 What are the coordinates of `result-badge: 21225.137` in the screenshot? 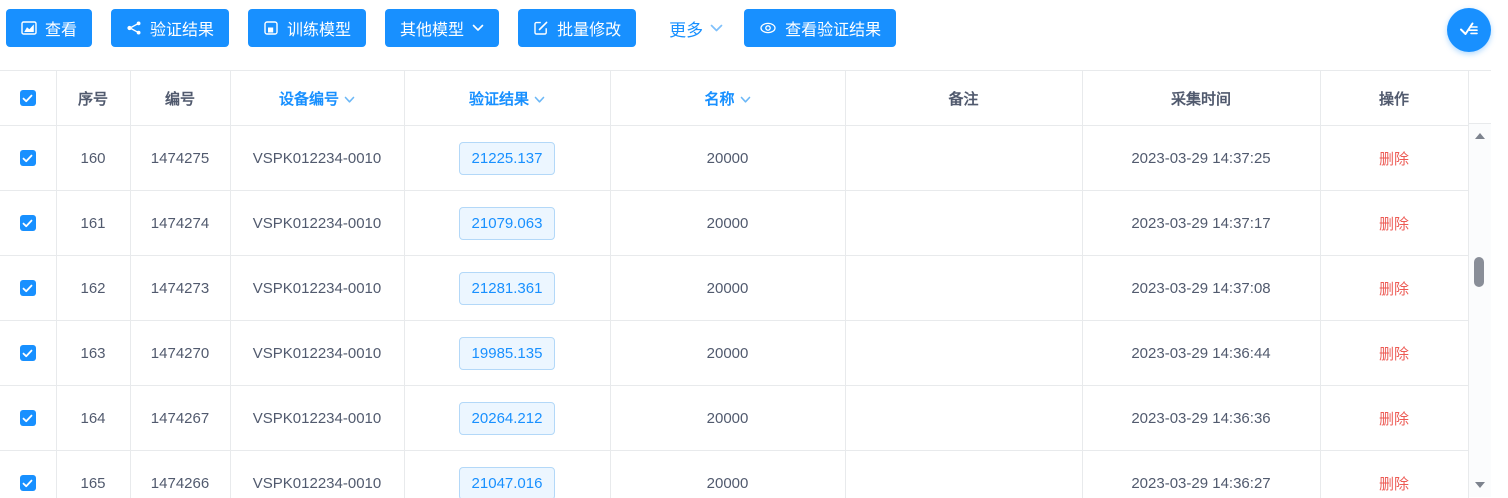 It's located at (507, 158).